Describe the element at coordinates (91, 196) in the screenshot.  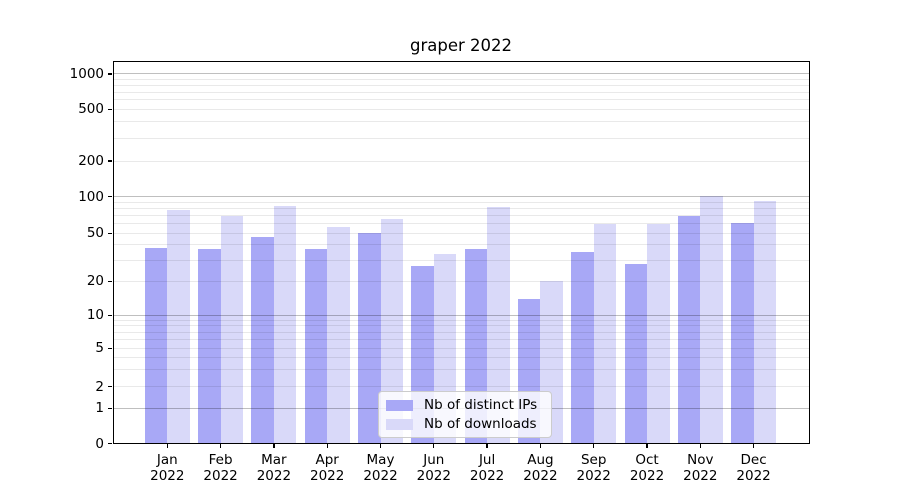
I see `y-tick-label: 100` at that location.